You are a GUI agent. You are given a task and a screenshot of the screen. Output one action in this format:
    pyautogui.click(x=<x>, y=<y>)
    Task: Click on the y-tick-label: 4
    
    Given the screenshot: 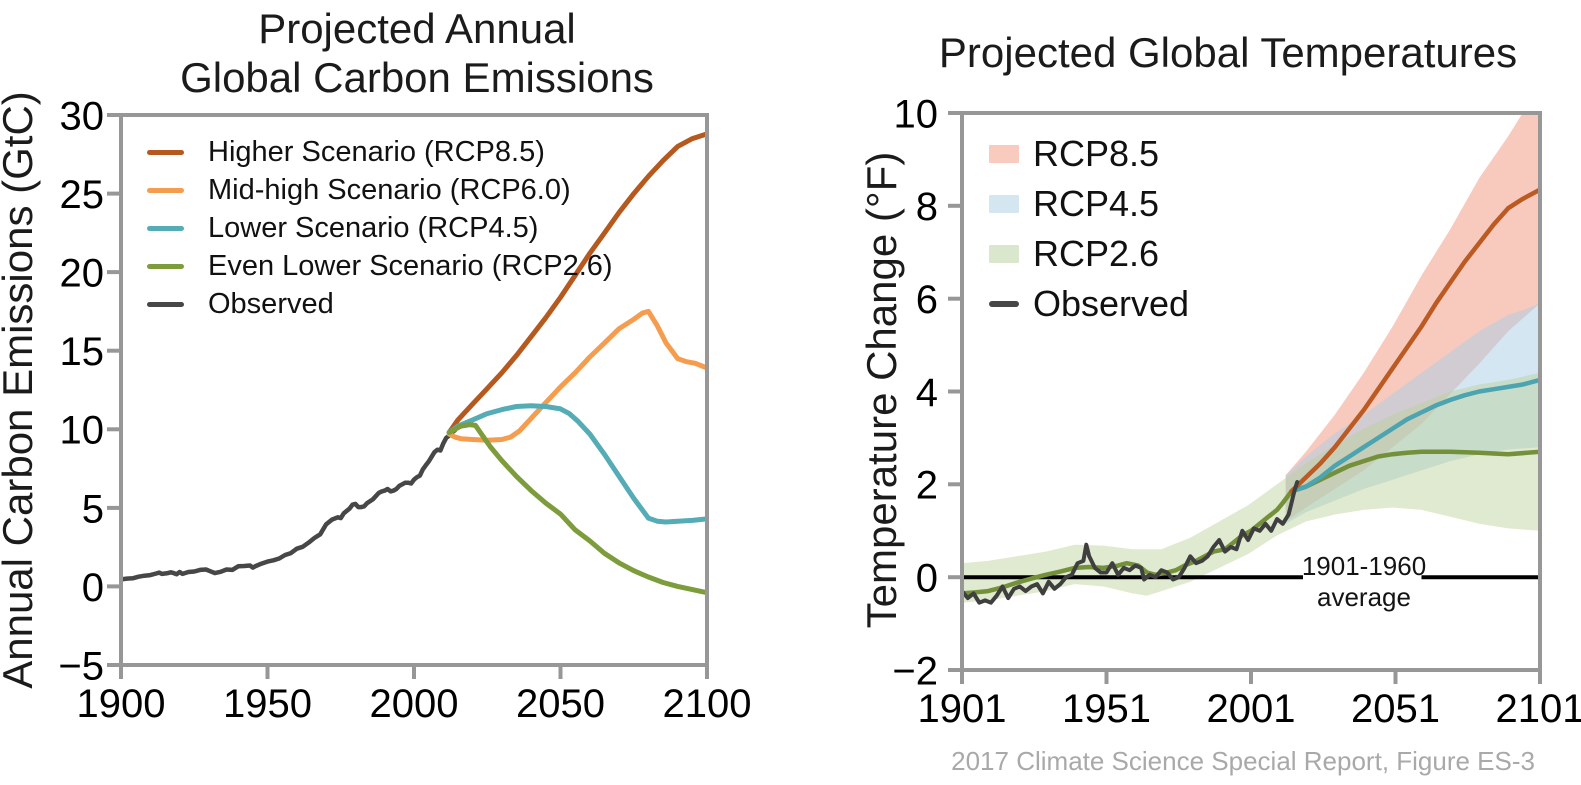 What is the action you would take?
    pyautogui.click(x=927, y=393)
    